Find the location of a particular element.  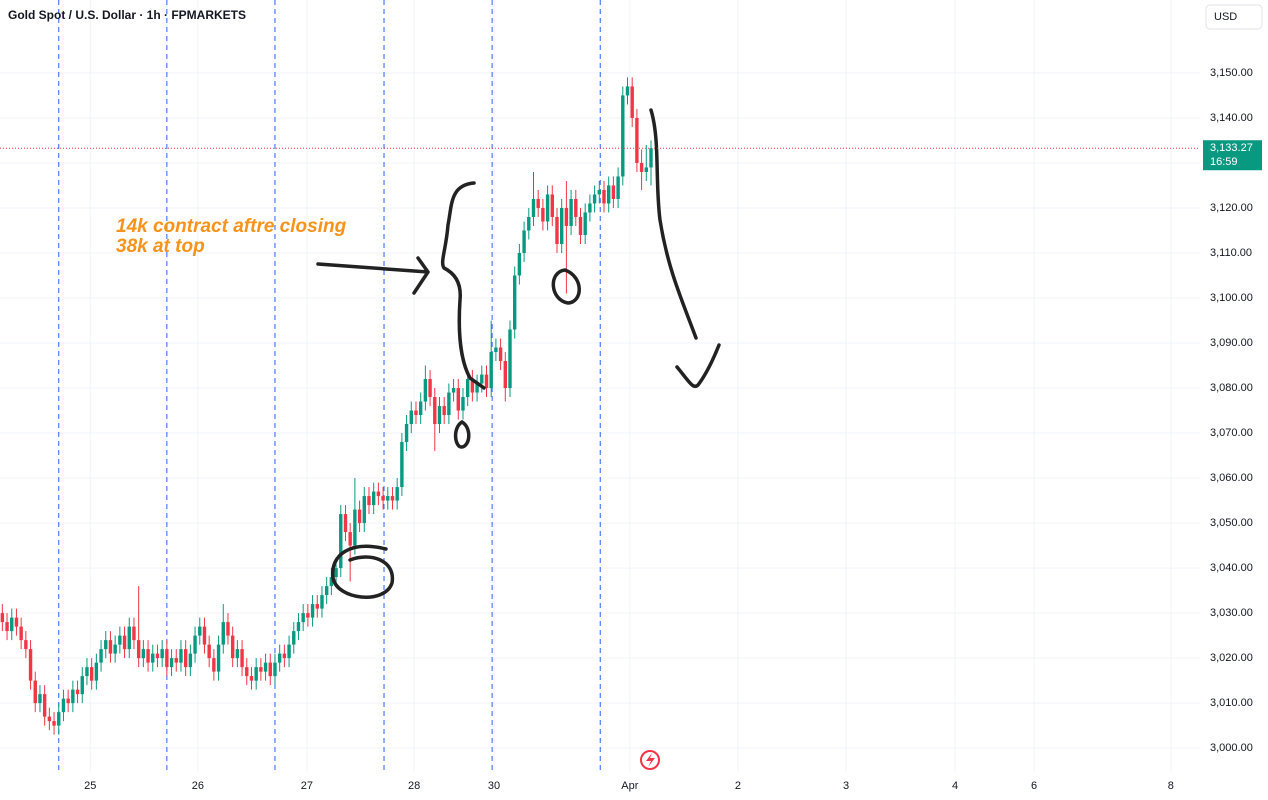

x-tick-label: 3 is located at coordinates (846, 786).